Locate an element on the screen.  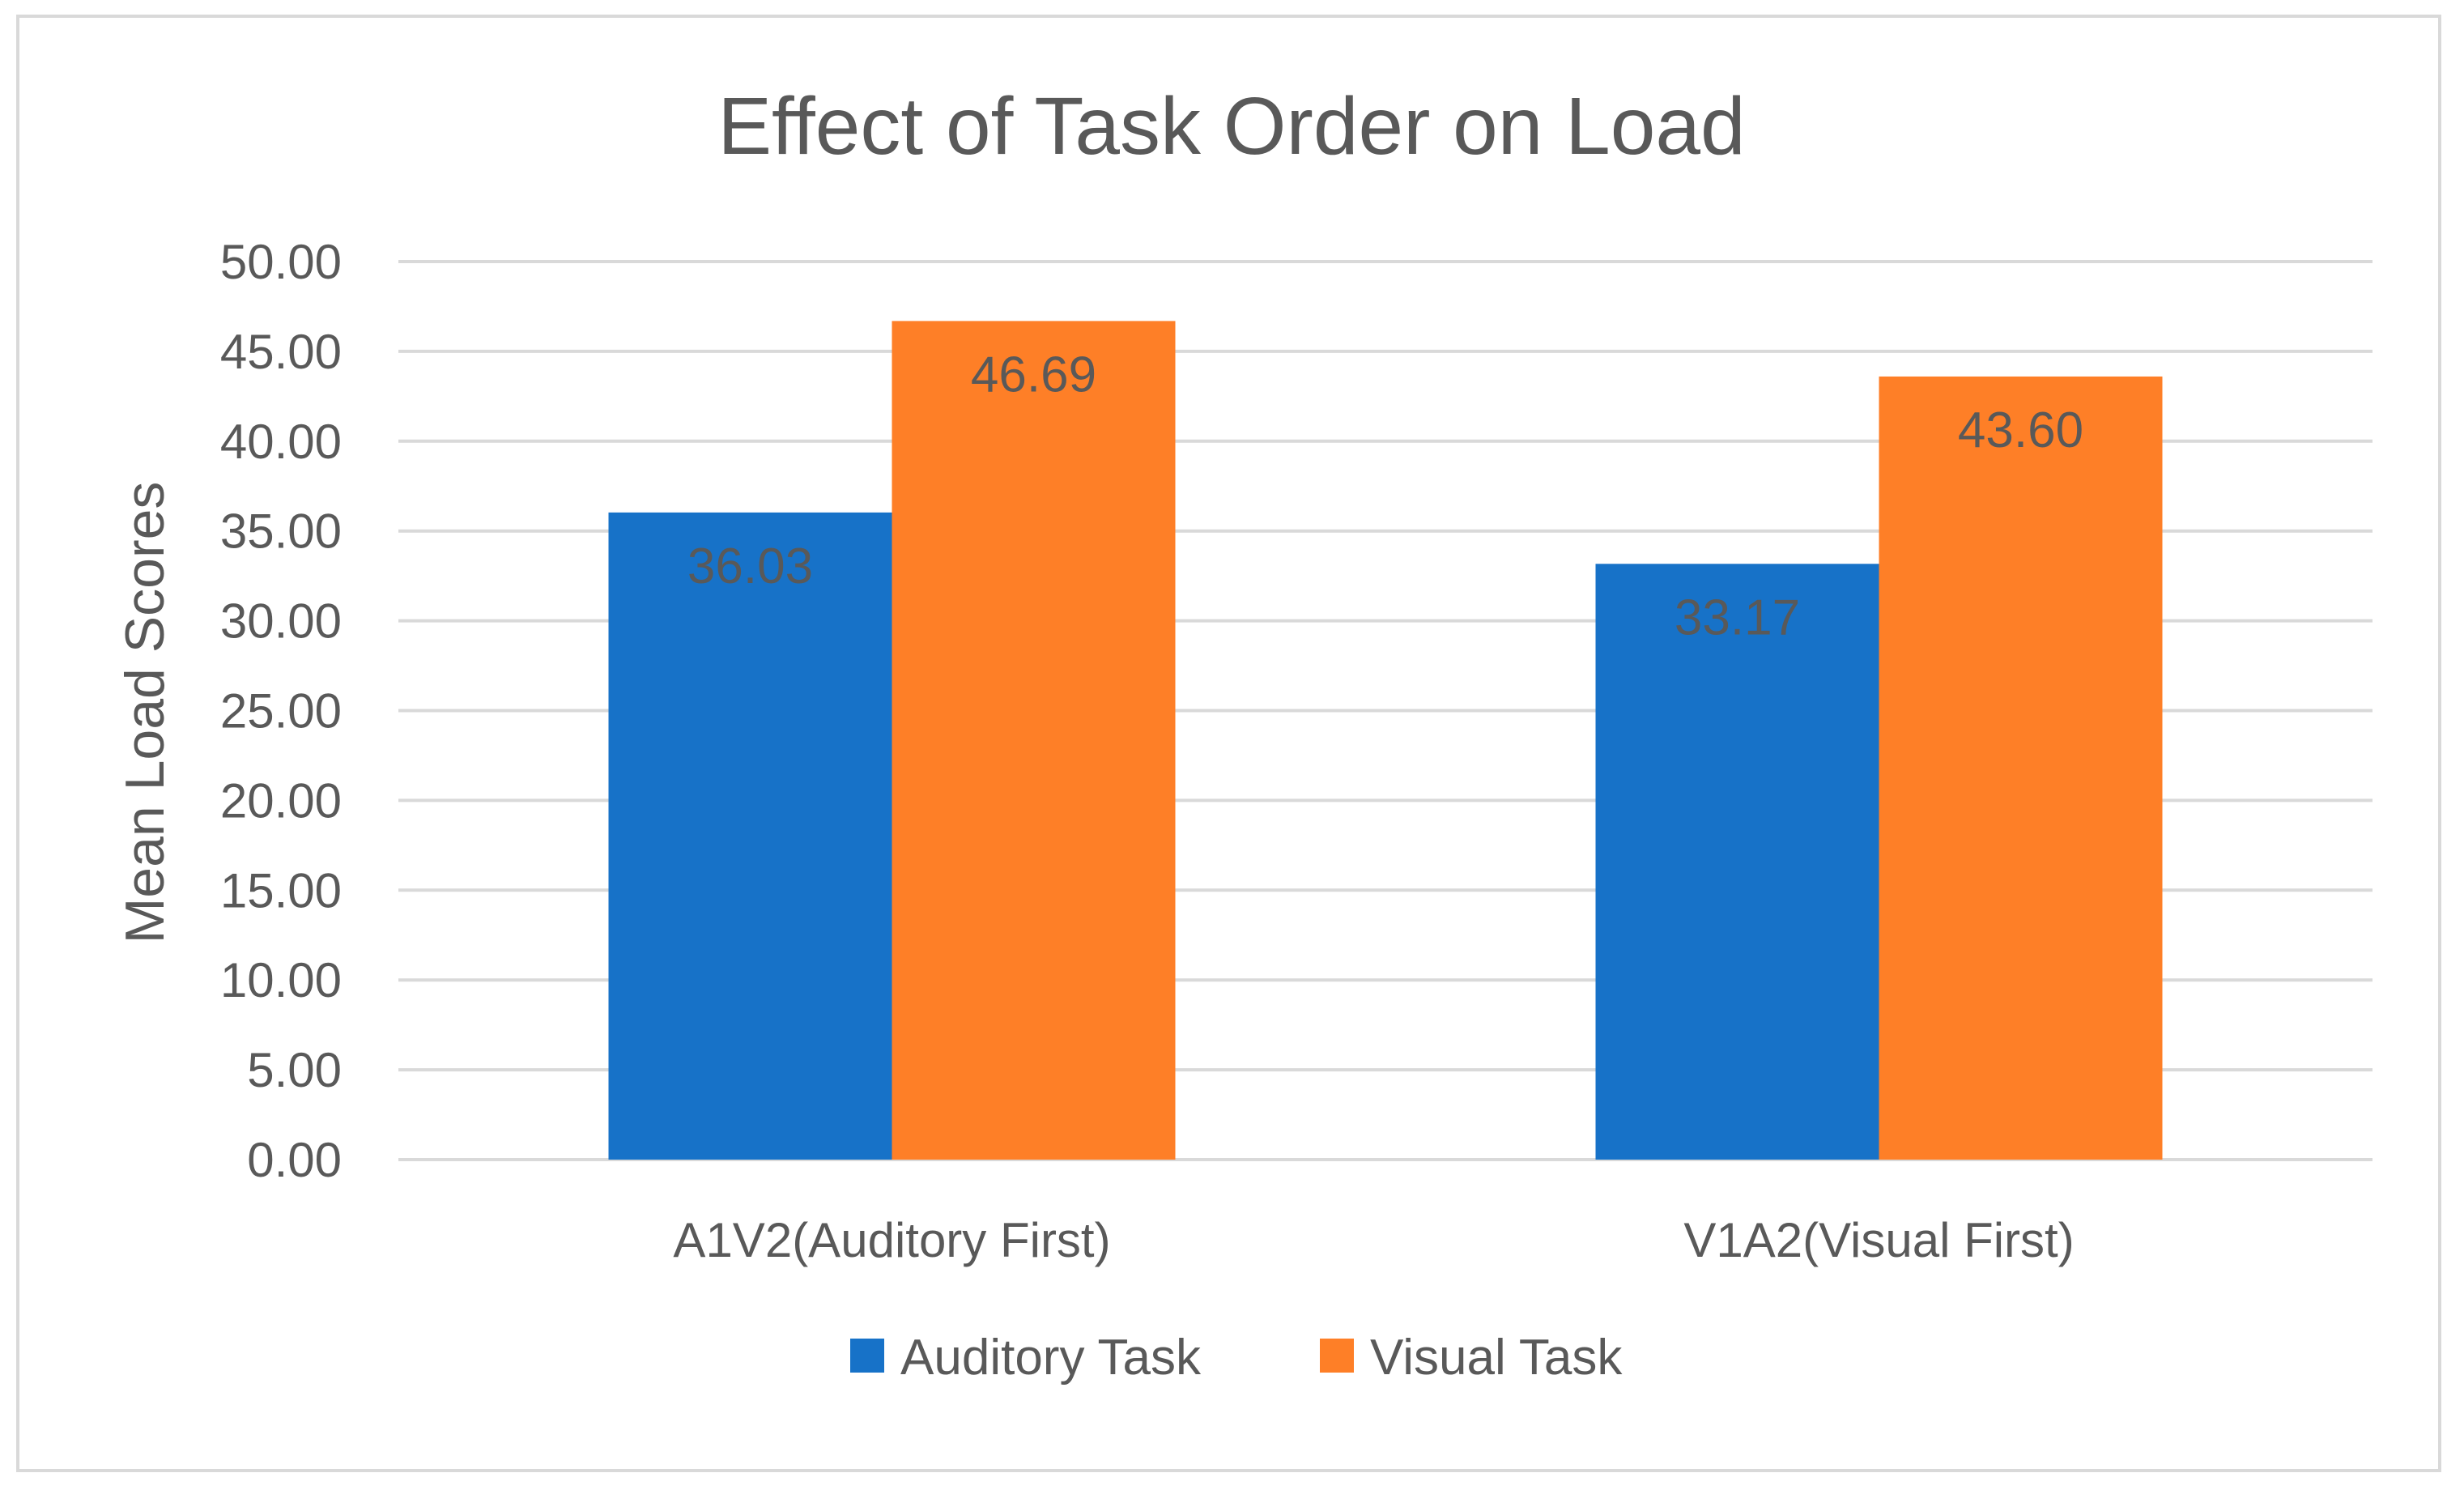
y-tick-label: 20.00 is located at coordinates (281, 800).